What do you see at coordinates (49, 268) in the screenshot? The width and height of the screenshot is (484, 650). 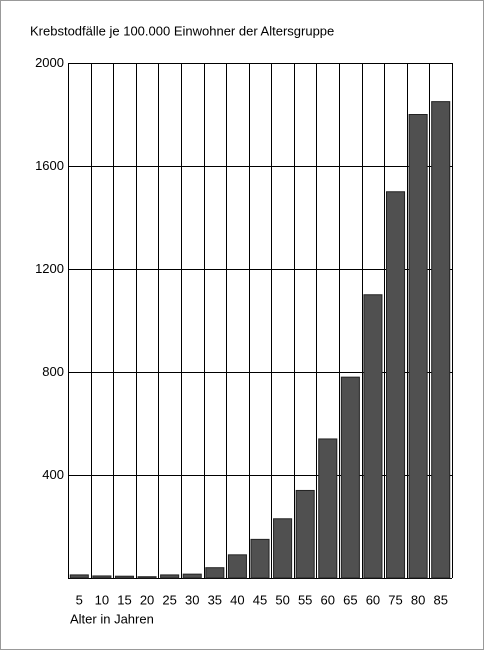 I see `y-tick-label: 1200` at bounding box center [49, 268].